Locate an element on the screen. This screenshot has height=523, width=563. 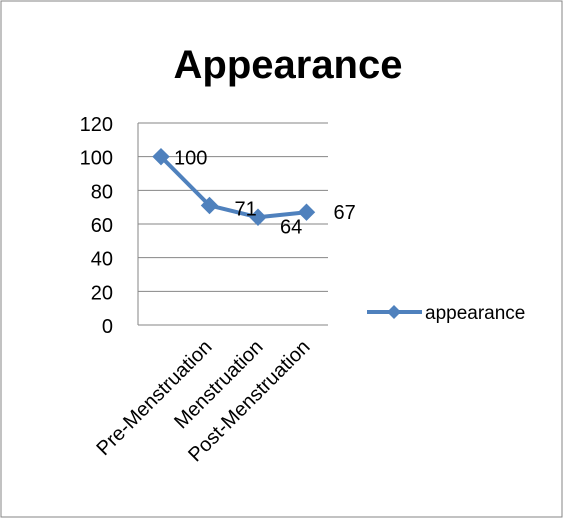
y-tick-label: 120 is located at coordinates (96, 125).